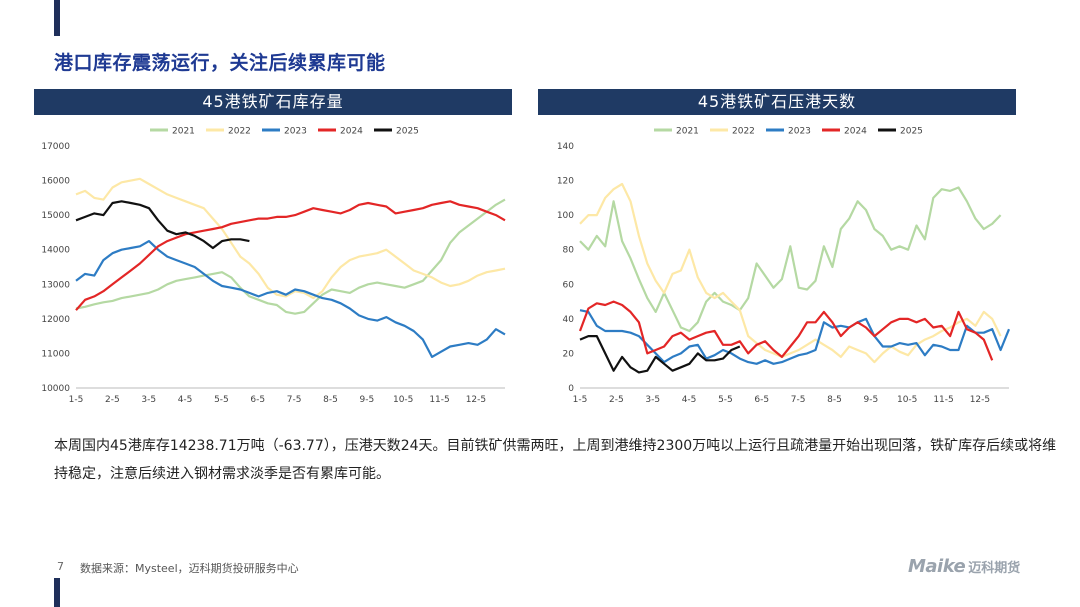  I want to click on logo-en: Maike, so click(937, 566).